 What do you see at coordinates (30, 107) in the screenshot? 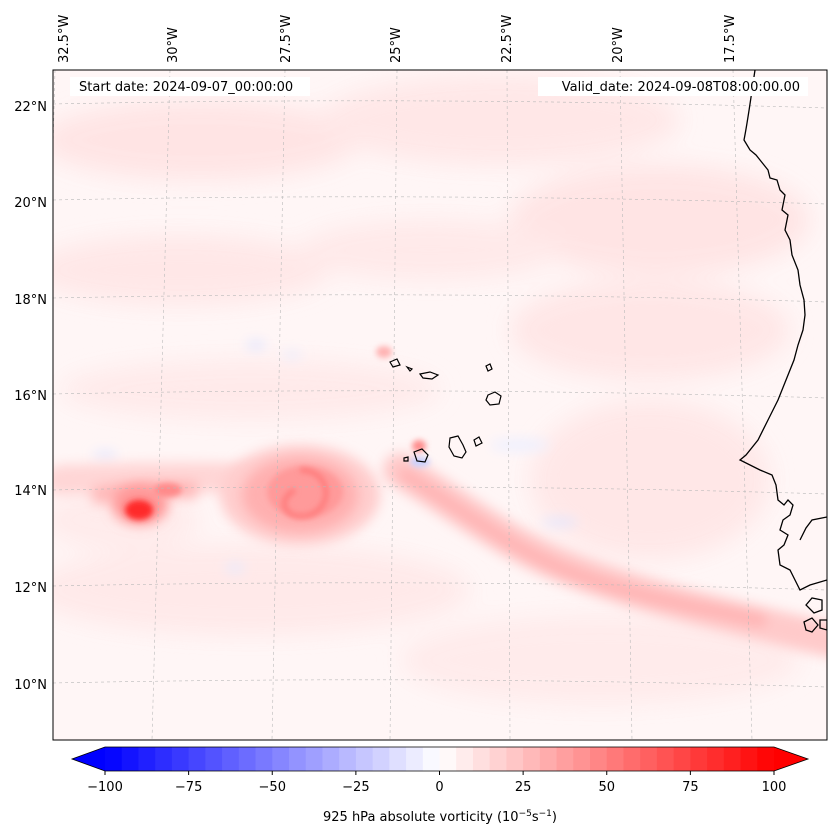
I see `lat-label: 22°N` at bounding box center [30, 107].